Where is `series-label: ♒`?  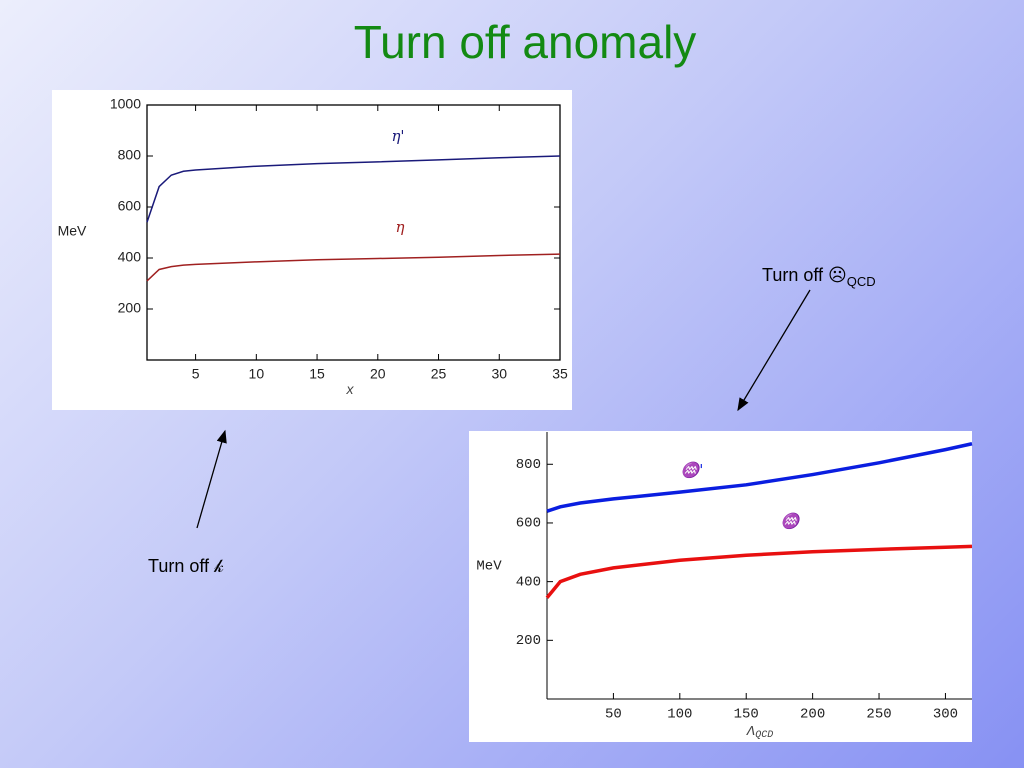 series-label: ♒ is located at coordinates (792, 521).